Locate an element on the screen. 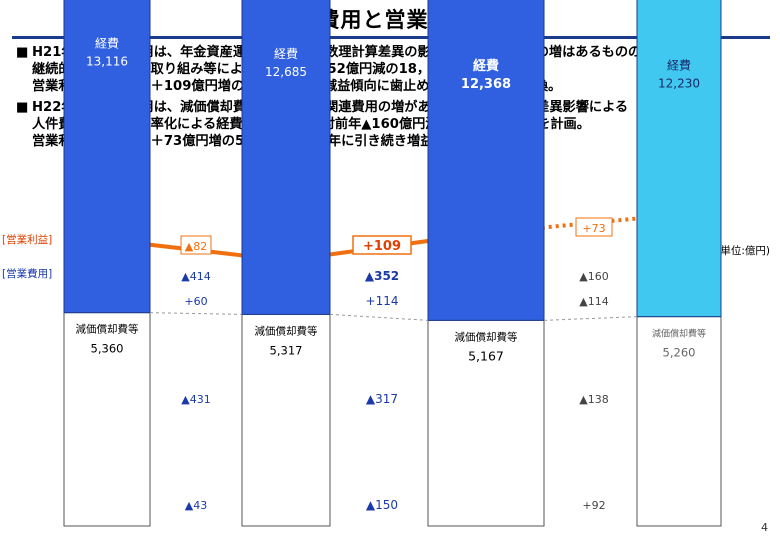 This screenshot has width=780, height=540. profit-delta-label: ▲82 is located at coordinates (196, 246).